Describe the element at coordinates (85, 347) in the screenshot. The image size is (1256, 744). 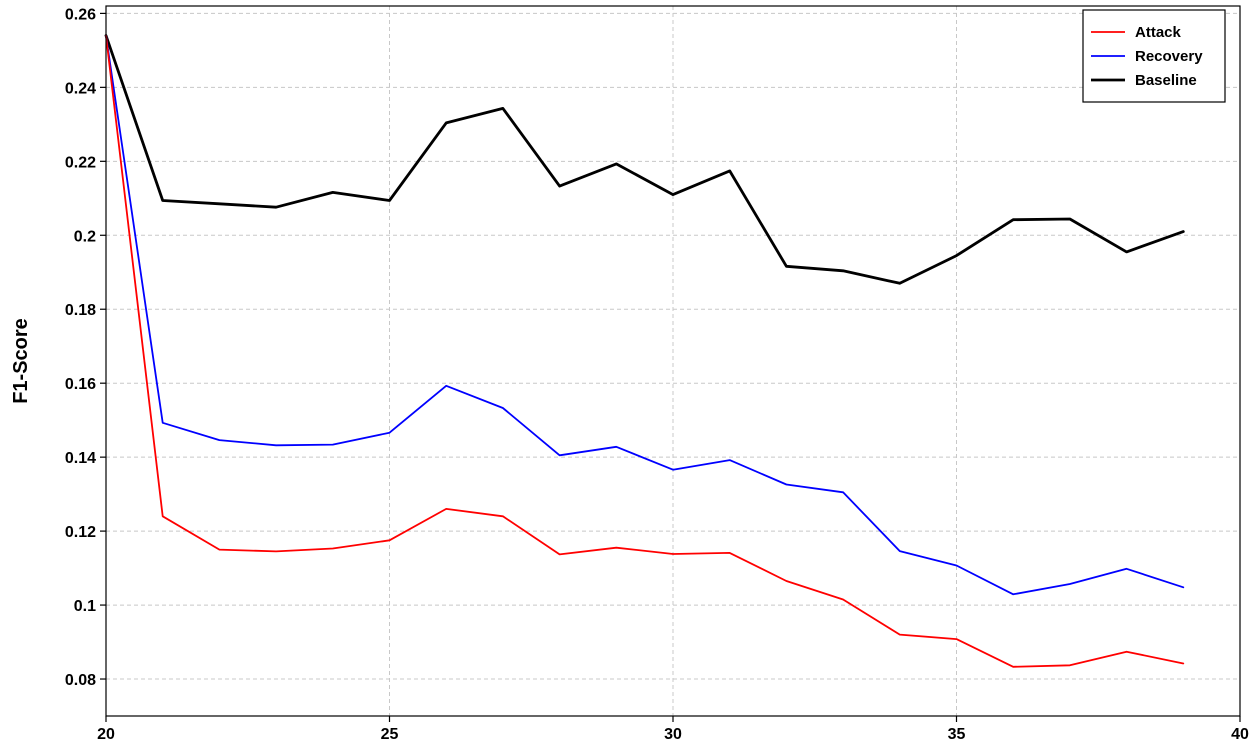
I see `y-axis-ticks: 0.08 0.1 0.12 0.14 0.16 0.18 0.2 0.22 0.24 0.26` at that location.